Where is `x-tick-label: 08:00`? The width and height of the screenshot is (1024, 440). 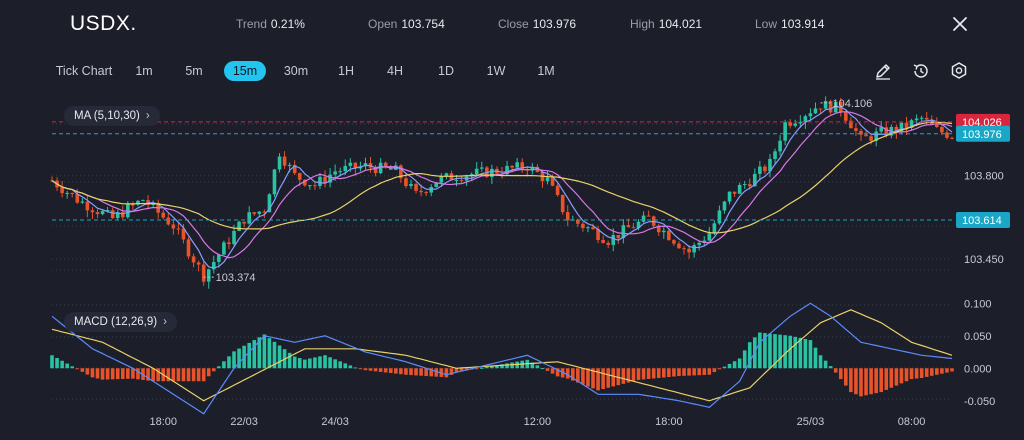 x-tick-label: 08:00 is located at coordinates (912, 422).